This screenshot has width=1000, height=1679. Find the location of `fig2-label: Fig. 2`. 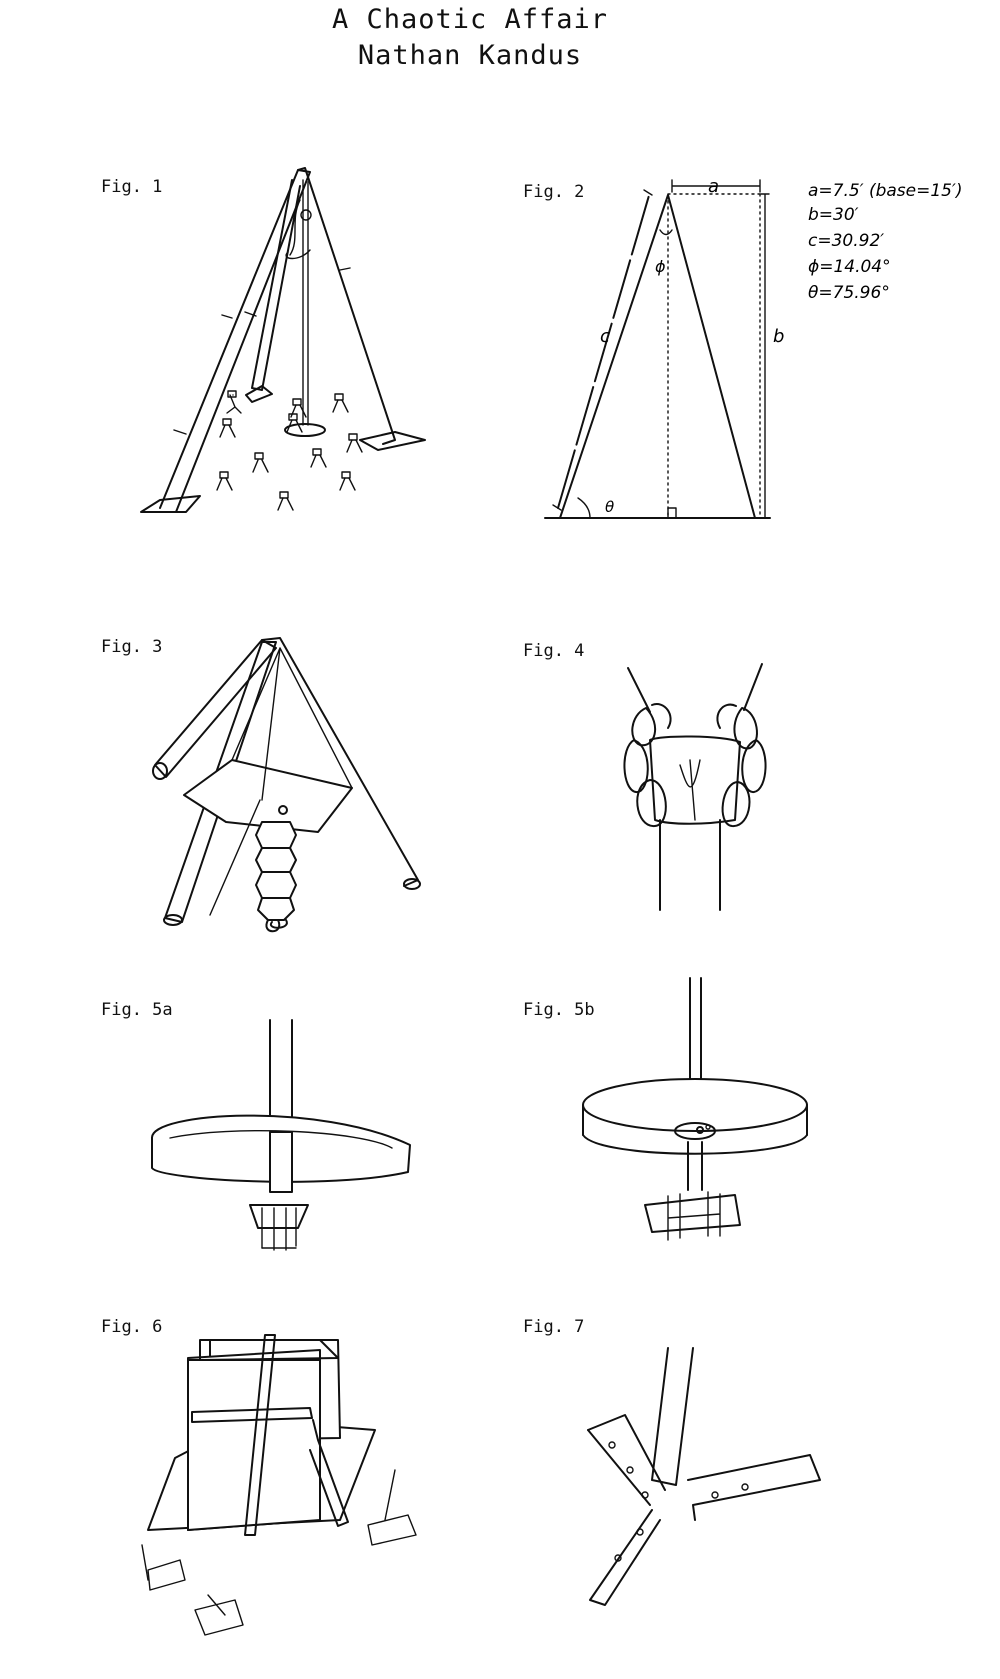

fig2-label: Fig. 2 is located at coordinates (554, 192).